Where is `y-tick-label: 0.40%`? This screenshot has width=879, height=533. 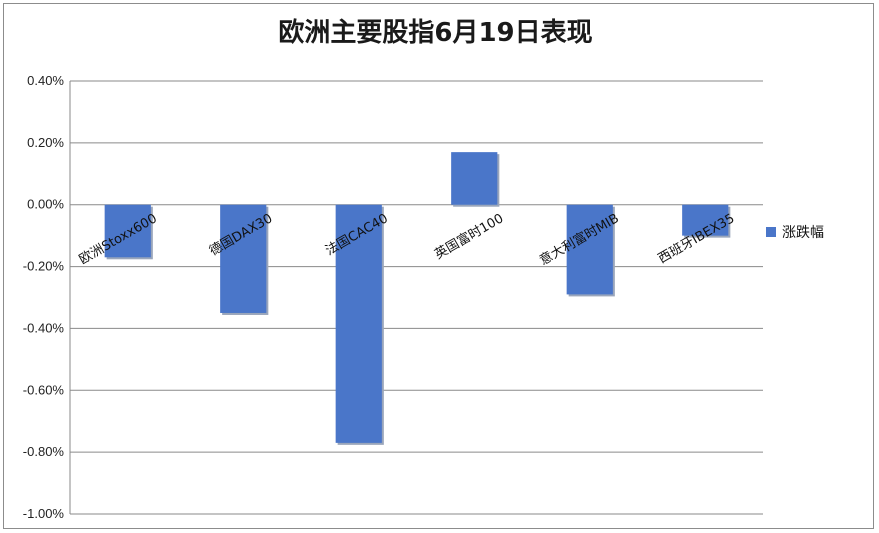
y-tick-label: 0.40% is located at coordinates (45, 80).